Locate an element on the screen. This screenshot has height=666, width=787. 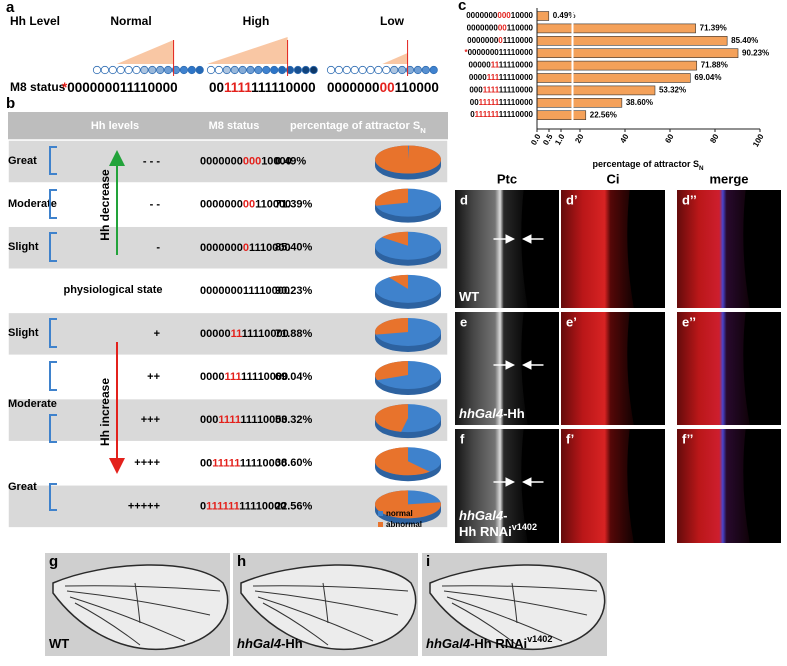
value-label: 38.60% is located at coordinates (639, 102).